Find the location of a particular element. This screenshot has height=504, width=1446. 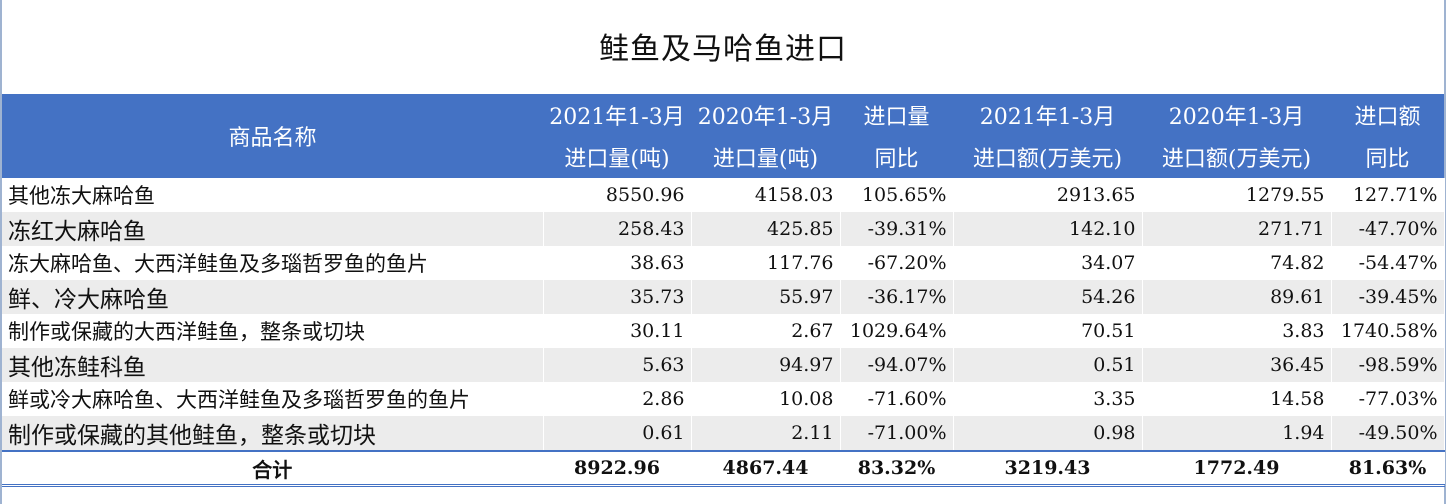

total-2020-volume: 4867.44 is located at coordinates (766, 468).